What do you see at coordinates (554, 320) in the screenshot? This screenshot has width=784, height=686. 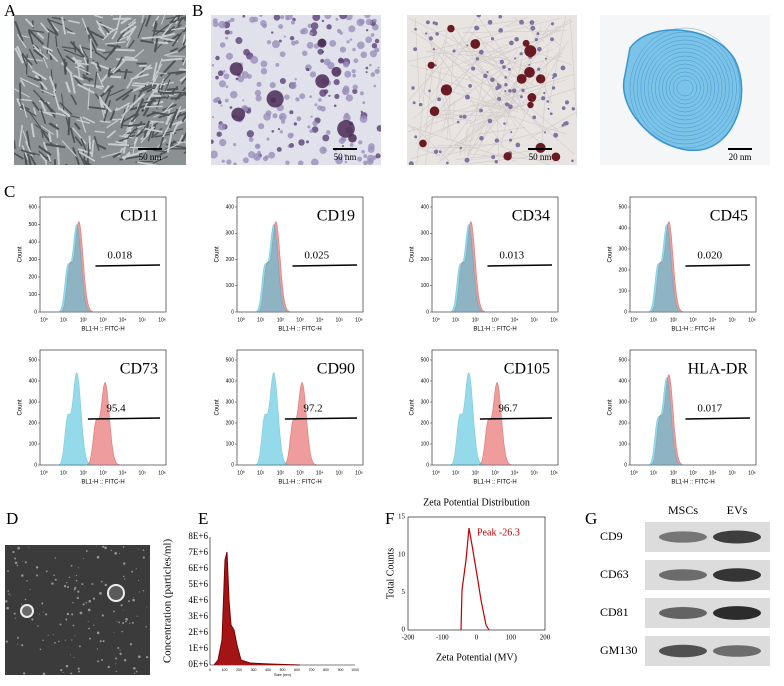 I see `x-tick-label: 10⁶` at bounding box center [554, 320].